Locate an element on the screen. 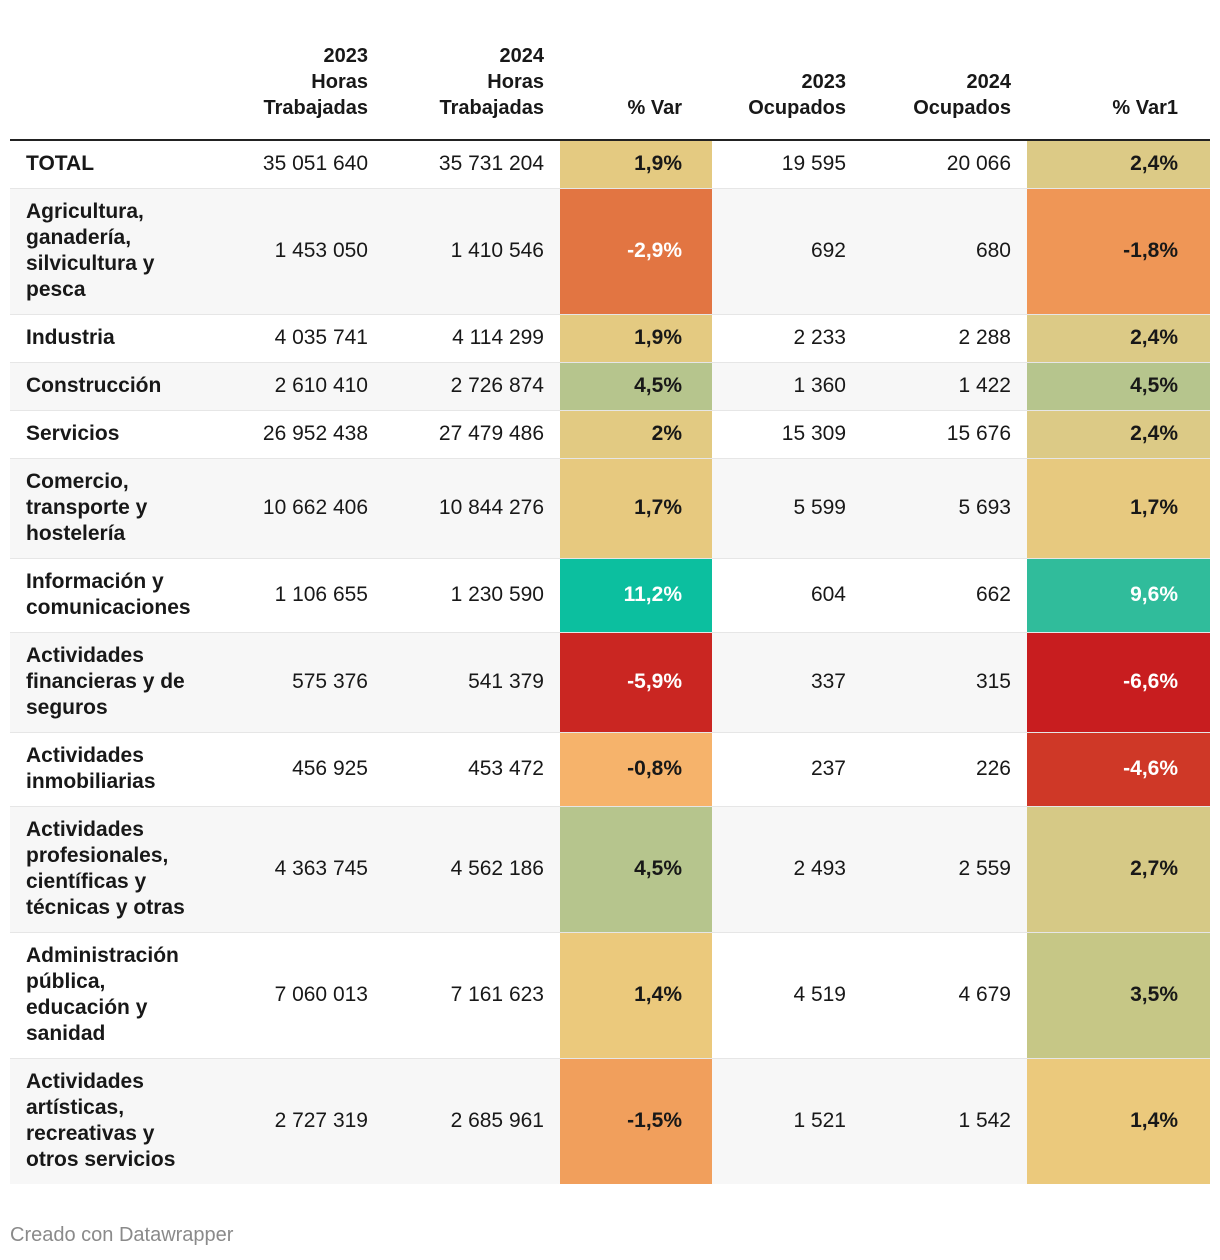  hours-2023-cell: 7 060 013 is located at coordinates (297, 995).